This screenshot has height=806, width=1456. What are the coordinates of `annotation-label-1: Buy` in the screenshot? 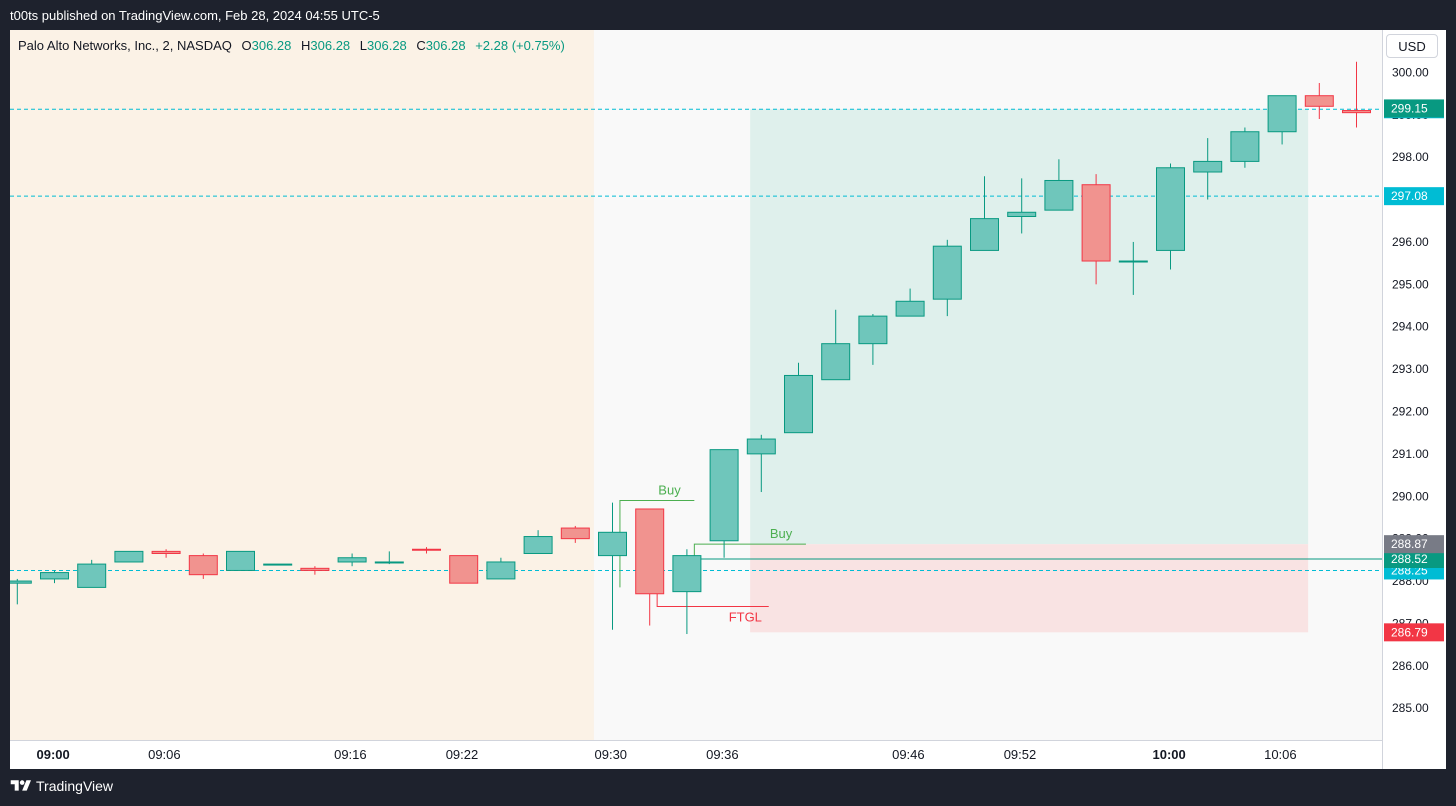 It's located at (781, 533).